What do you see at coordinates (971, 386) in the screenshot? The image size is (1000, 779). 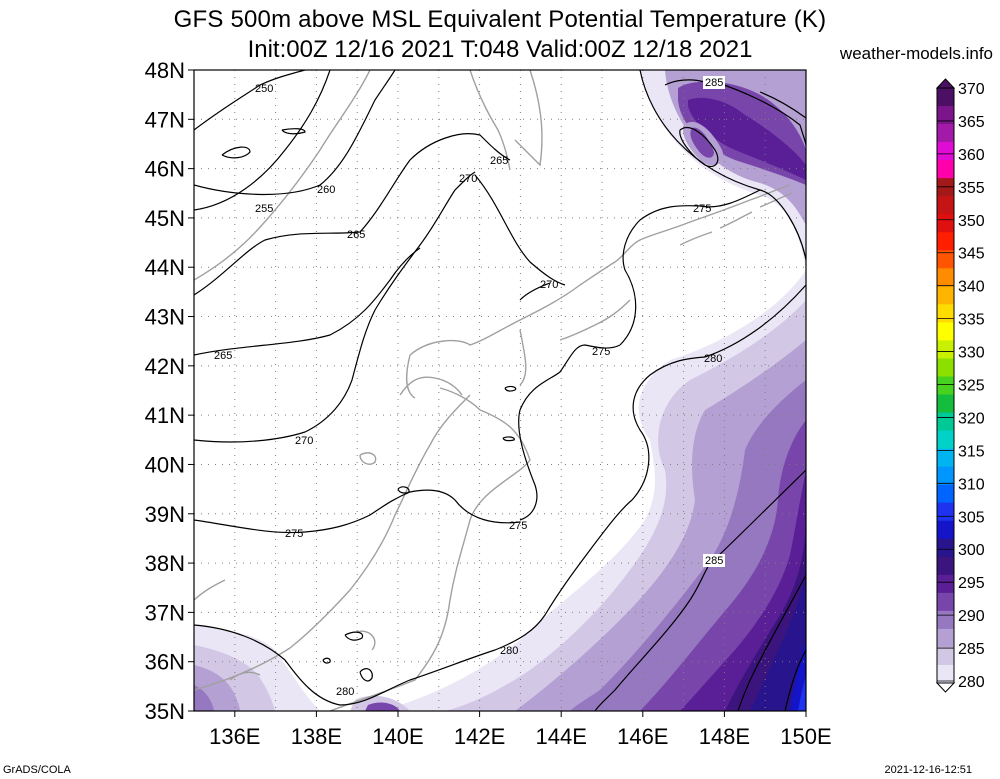 I see `colorbar-tick-label: 325` at bounding box center [971, 386].